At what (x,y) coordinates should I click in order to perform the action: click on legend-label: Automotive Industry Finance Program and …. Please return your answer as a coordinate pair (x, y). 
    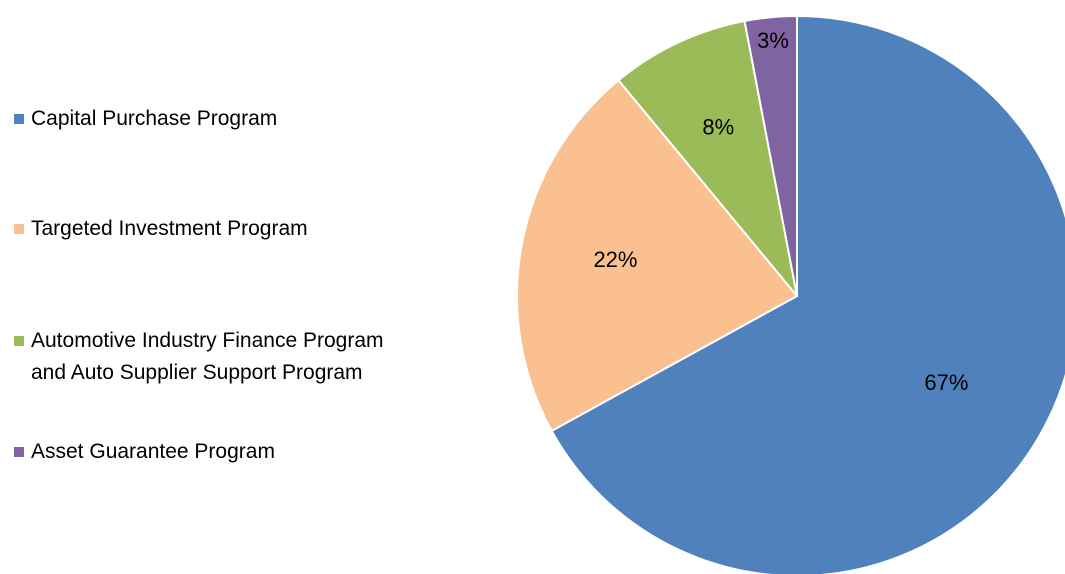
    Looking at the image, I should click on (207, 356).